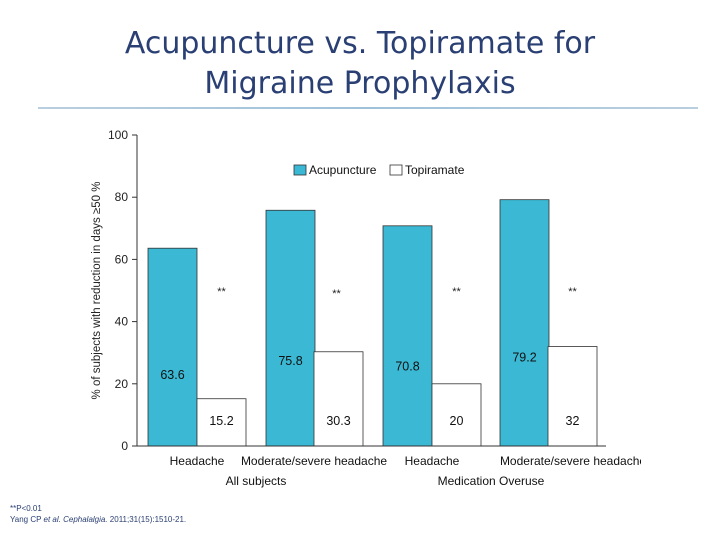  What do you see at coordinates (122, 384) in the screenshot?
I see `y-tick-label: 20` at bounding box center [122, 384].